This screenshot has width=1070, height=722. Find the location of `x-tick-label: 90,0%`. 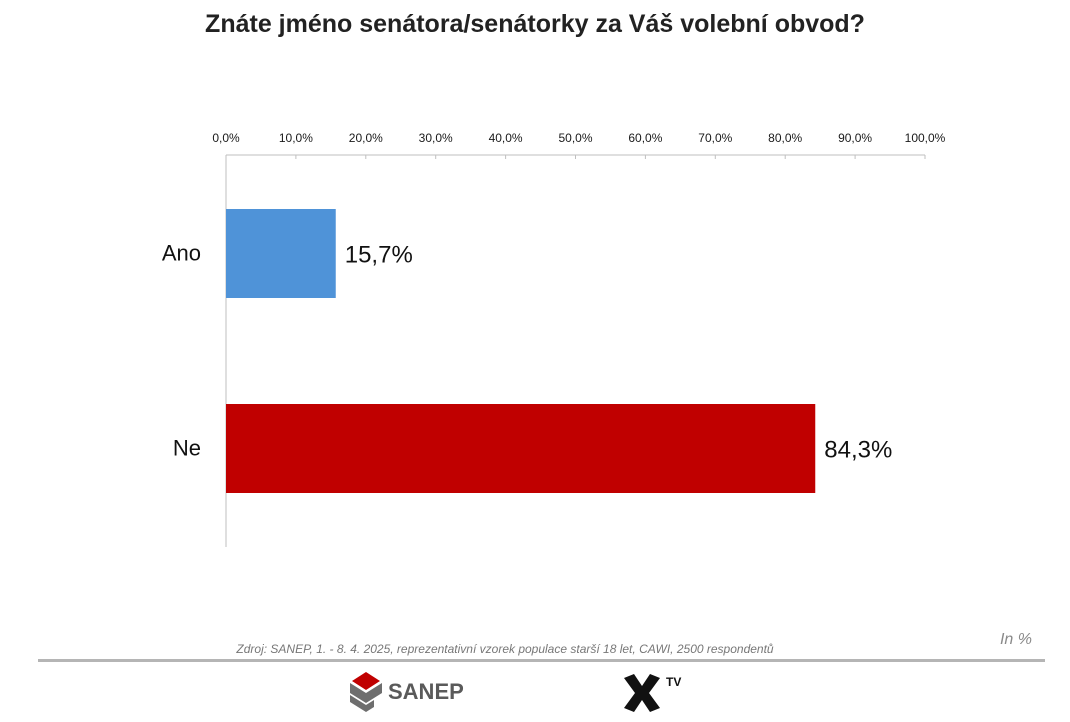

x-tick-label: 90,0% is located at coordinates (855, 138).